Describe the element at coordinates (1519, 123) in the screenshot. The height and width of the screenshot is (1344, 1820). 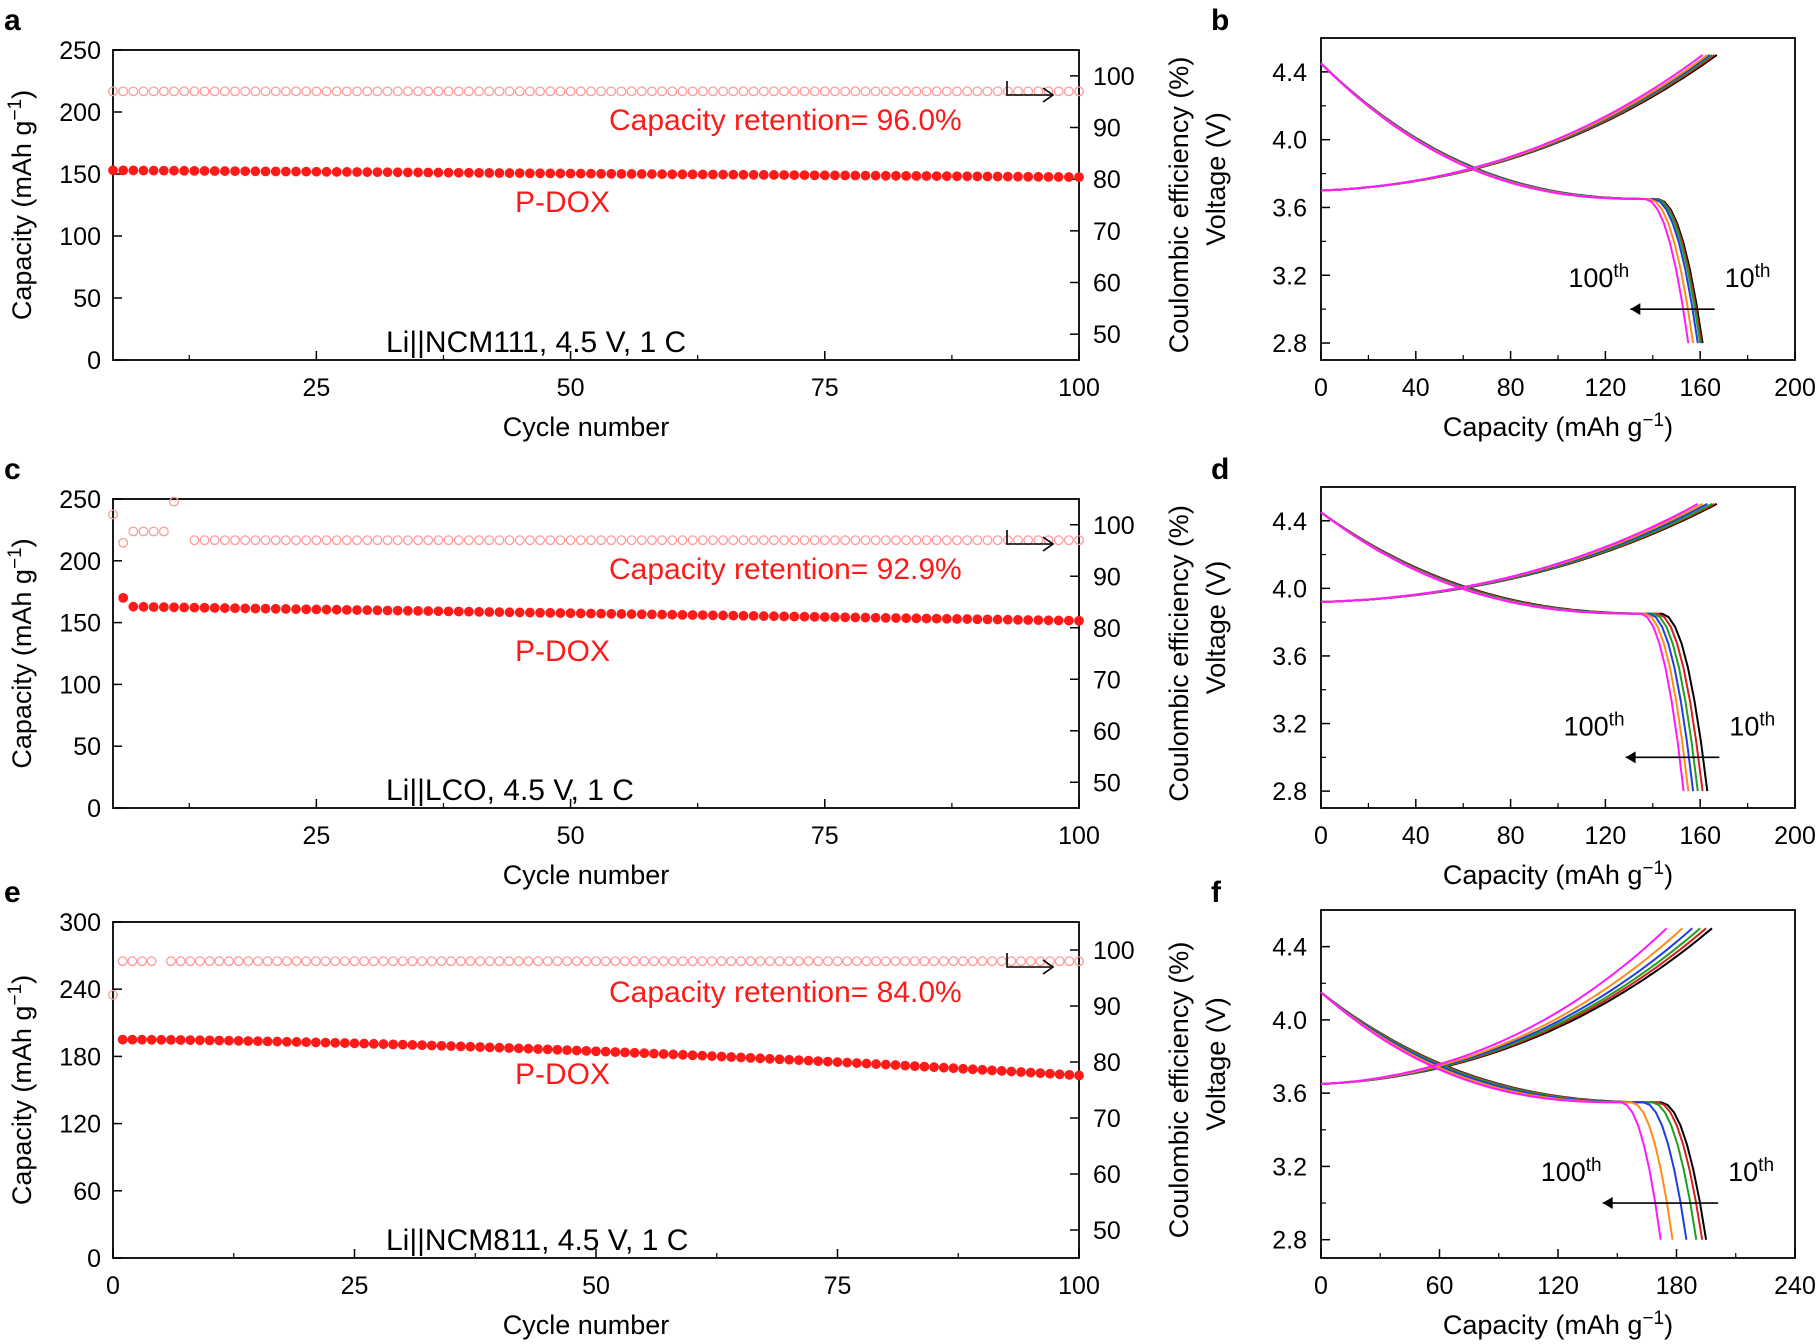
I see `charge-curve` at that location.